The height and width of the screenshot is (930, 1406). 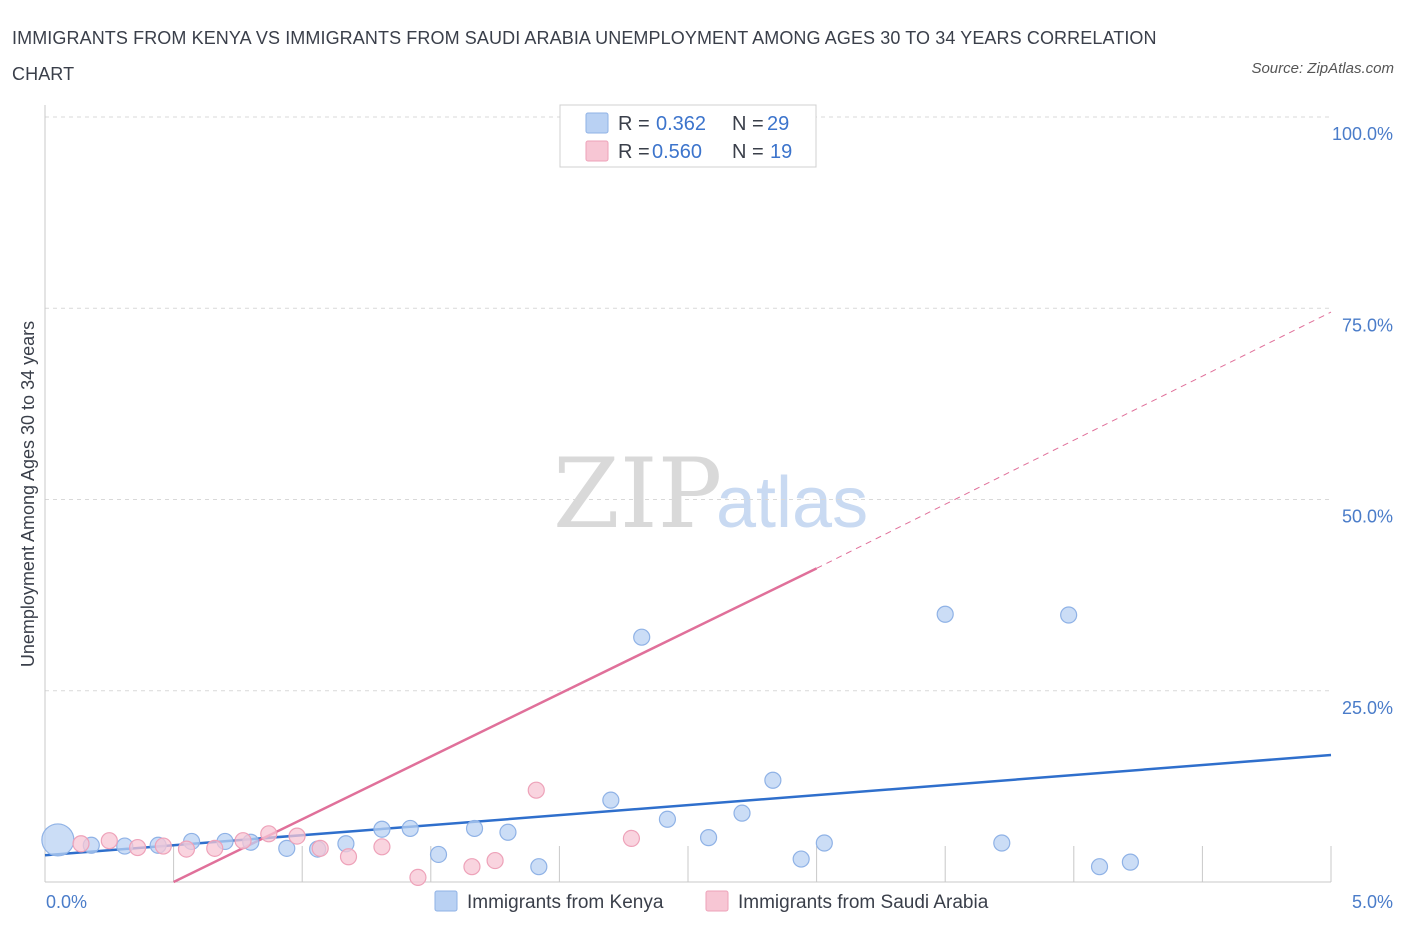 What do you see at coordinates (748, 124) in the screenshot?
I see `legend-n-label-kenya: N =` at bounding box center [748, 124].